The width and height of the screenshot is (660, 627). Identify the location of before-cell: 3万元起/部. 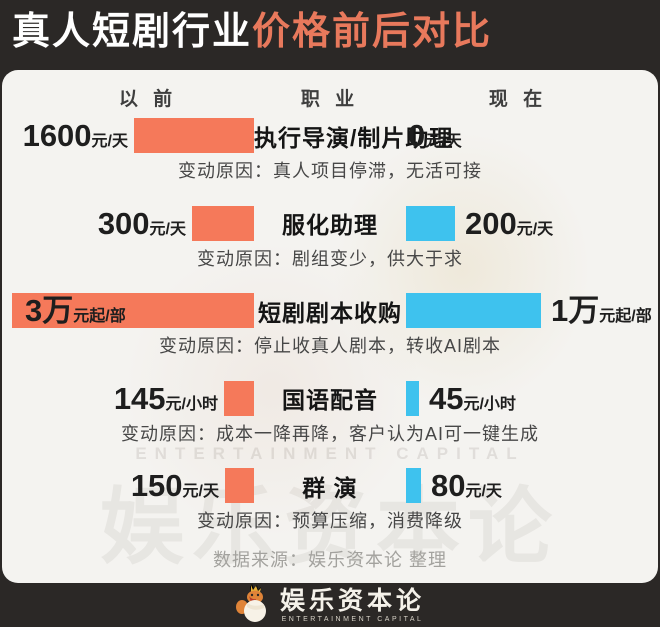
(128, 311).